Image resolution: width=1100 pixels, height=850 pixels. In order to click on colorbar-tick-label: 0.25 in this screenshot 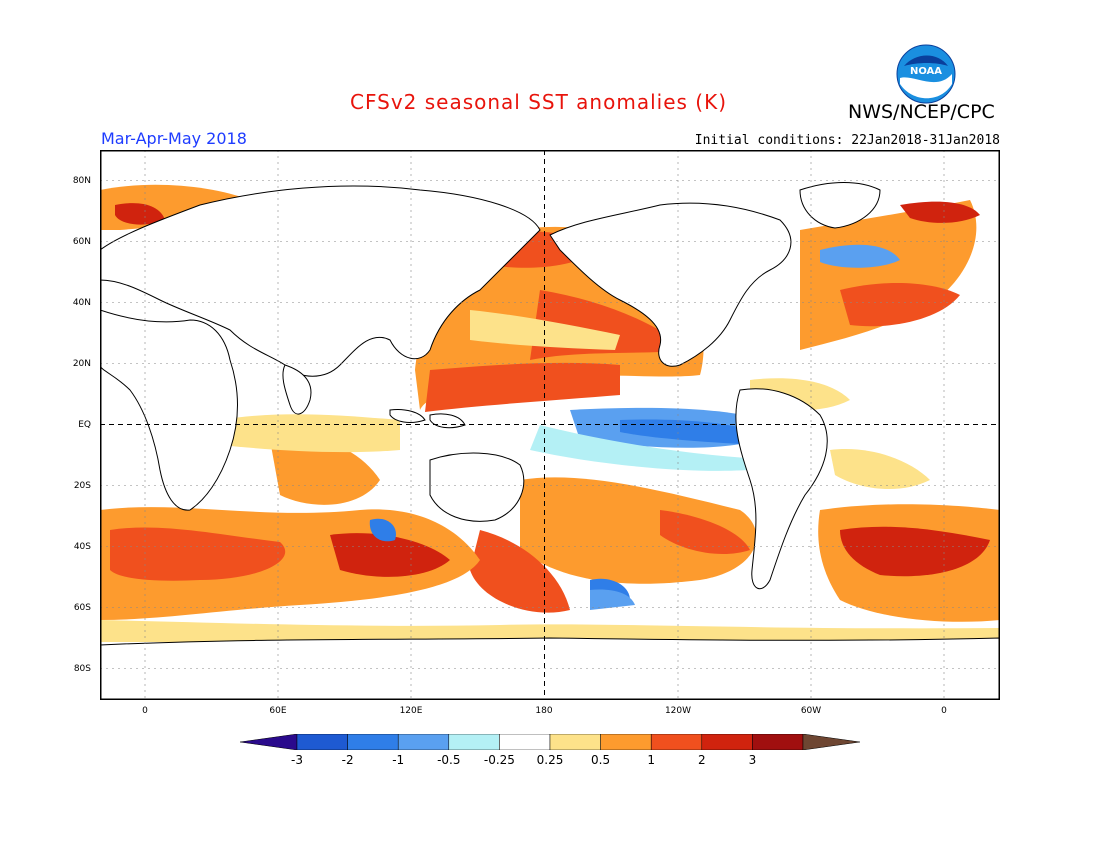, I will do `click(550, 760)`.